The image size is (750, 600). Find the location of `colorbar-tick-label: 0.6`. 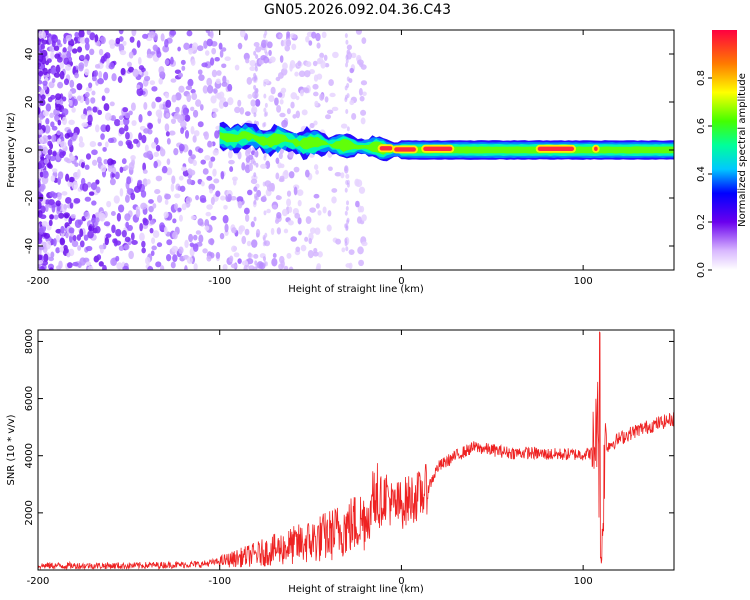

colorbar-tick-label: 0.6 is located at coordinates (701, 126).